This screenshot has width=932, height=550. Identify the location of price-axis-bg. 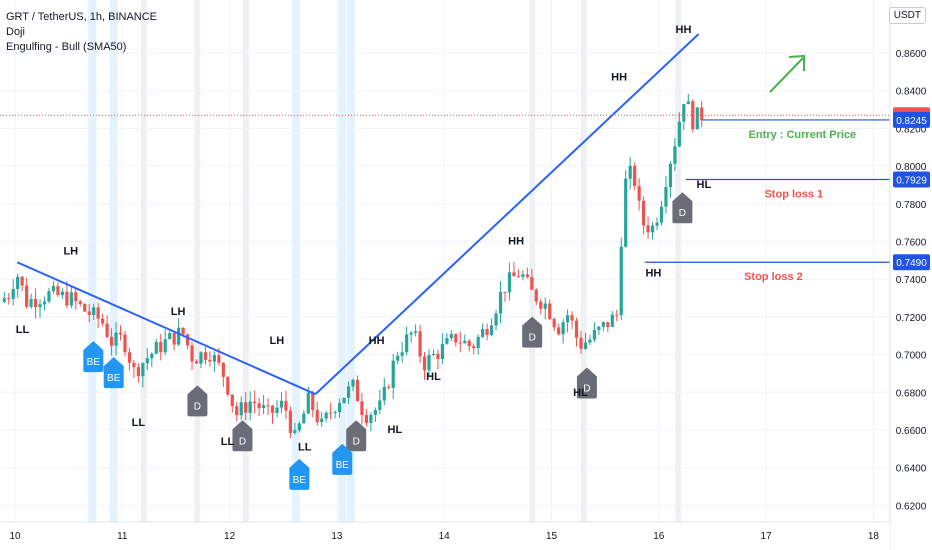
(911, 275).